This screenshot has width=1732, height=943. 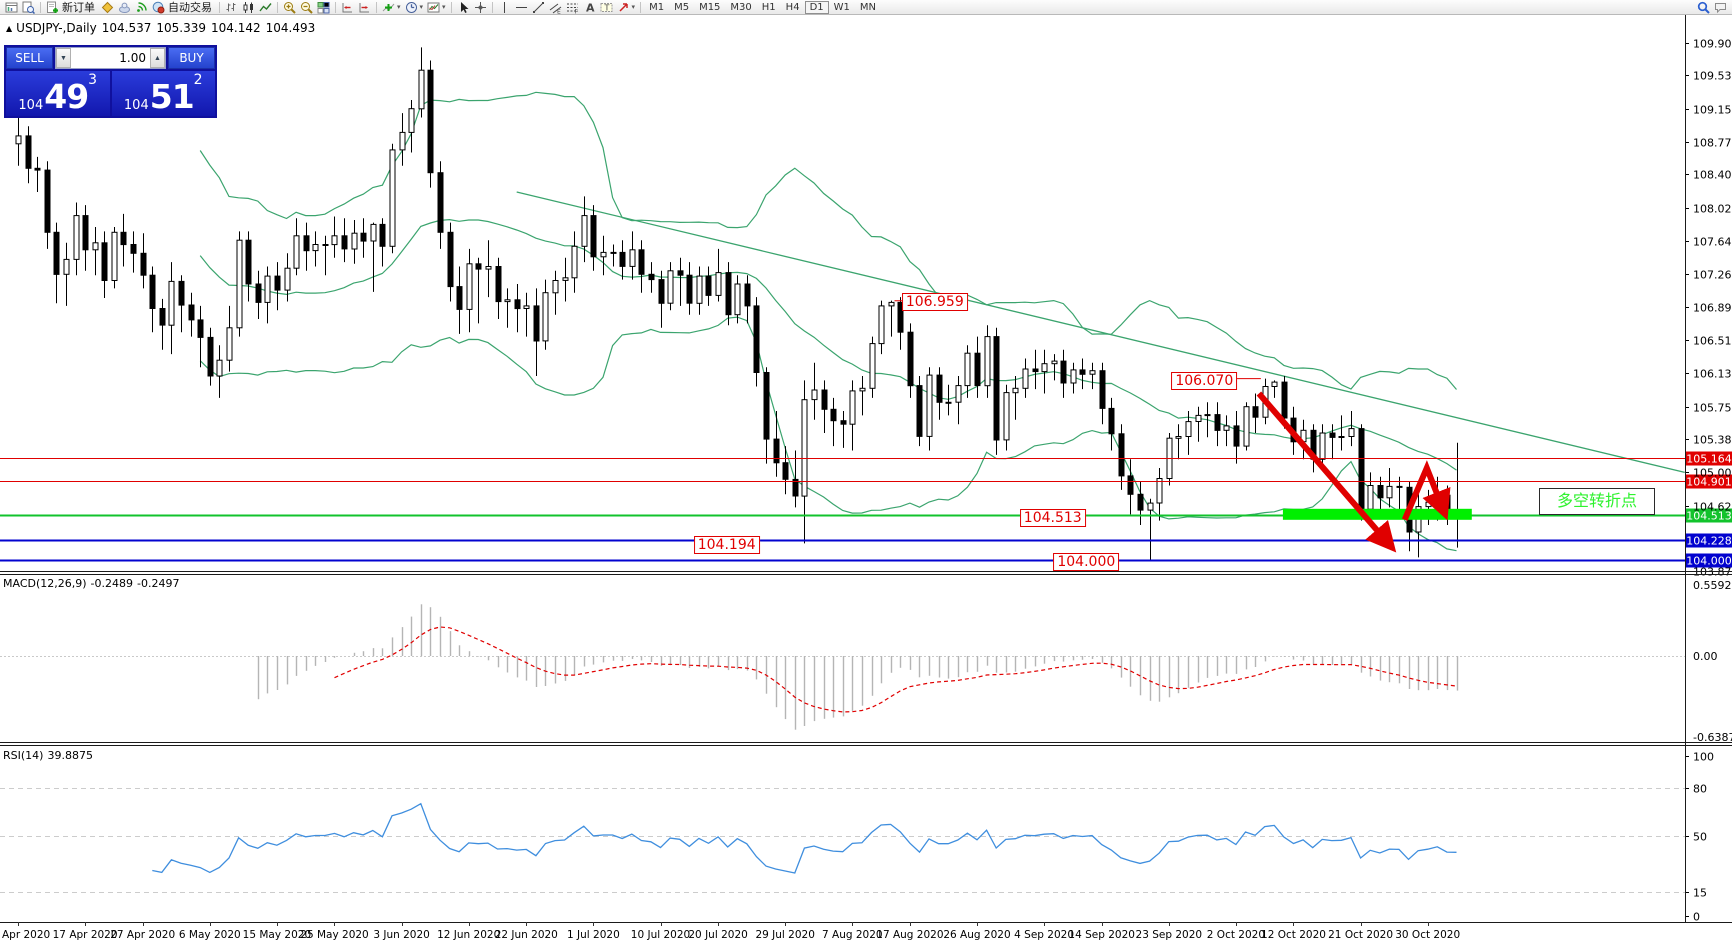 What do you see at coordinates (265, 7) in the screenshot?
I see `line-chart-icon` at bounding box center [265, 7].